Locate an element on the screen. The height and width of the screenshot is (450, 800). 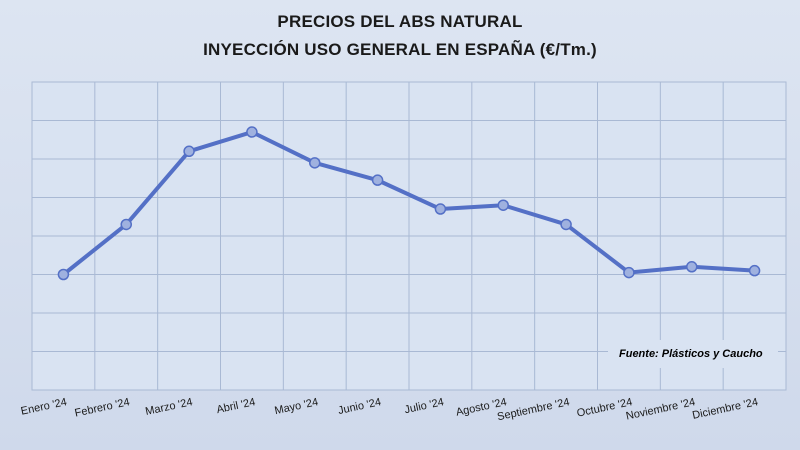
x-tick-label: Enero '24 is located at coordinates (44, 406).